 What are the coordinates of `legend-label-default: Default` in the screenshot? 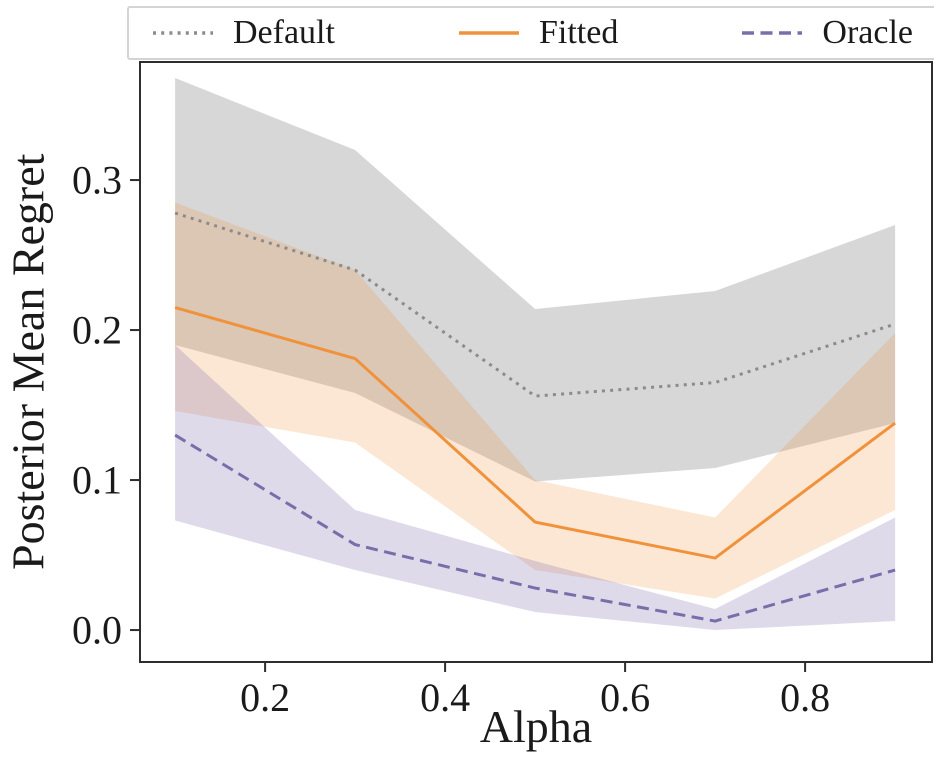 It's located at (284, 32).